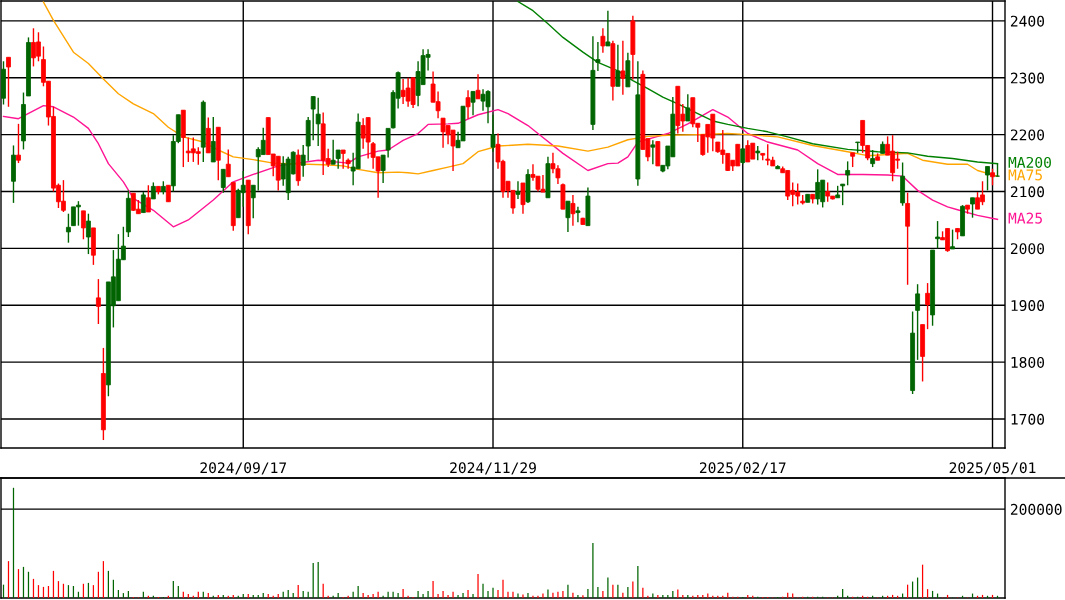 The width and height of the screenshot is (1065, 600). I want to click on y-tick-label: 2300, so click(1027, 78).